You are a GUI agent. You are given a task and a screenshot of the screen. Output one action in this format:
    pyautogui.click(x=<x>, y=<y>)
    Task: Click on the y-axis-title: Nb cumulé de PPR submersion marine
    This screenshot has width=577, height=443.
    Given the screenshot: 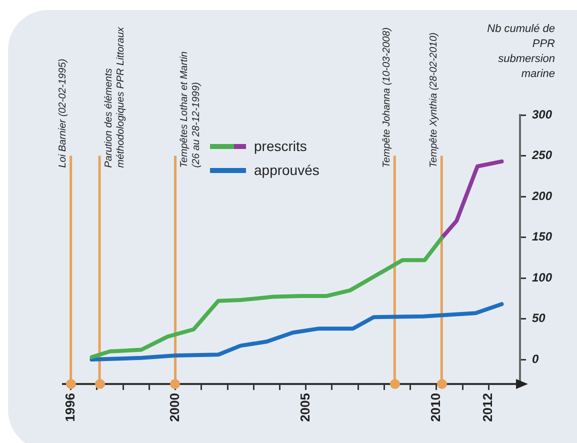 What is the action you would take?
    pyautogui.click(x=520, y=52)
    